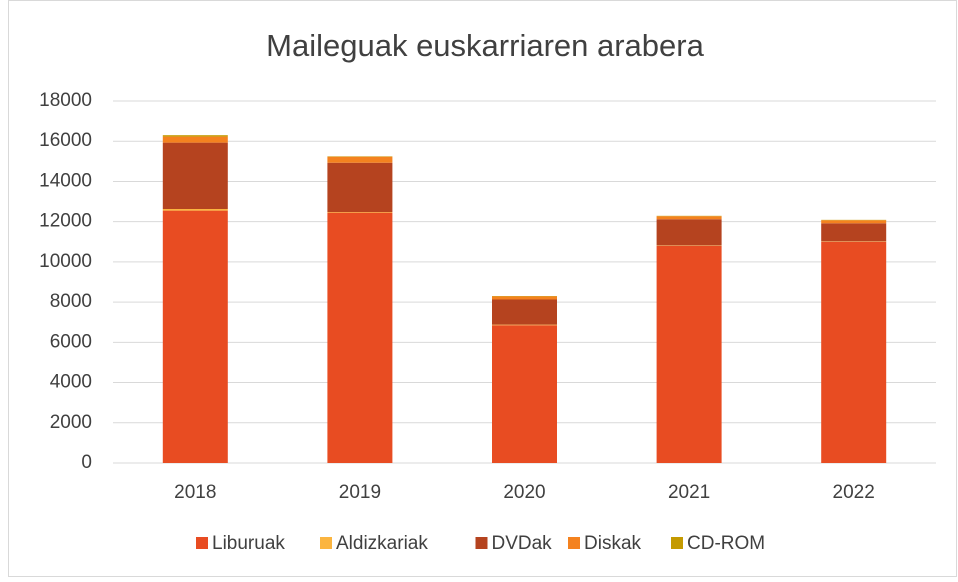 This screenshot has width=958, height=582. What do you see at coordinates (485, 45) in the screenshot?
I see `chart-title: Maileguak euskarriaren arabera` at bounding box center [485, 45].